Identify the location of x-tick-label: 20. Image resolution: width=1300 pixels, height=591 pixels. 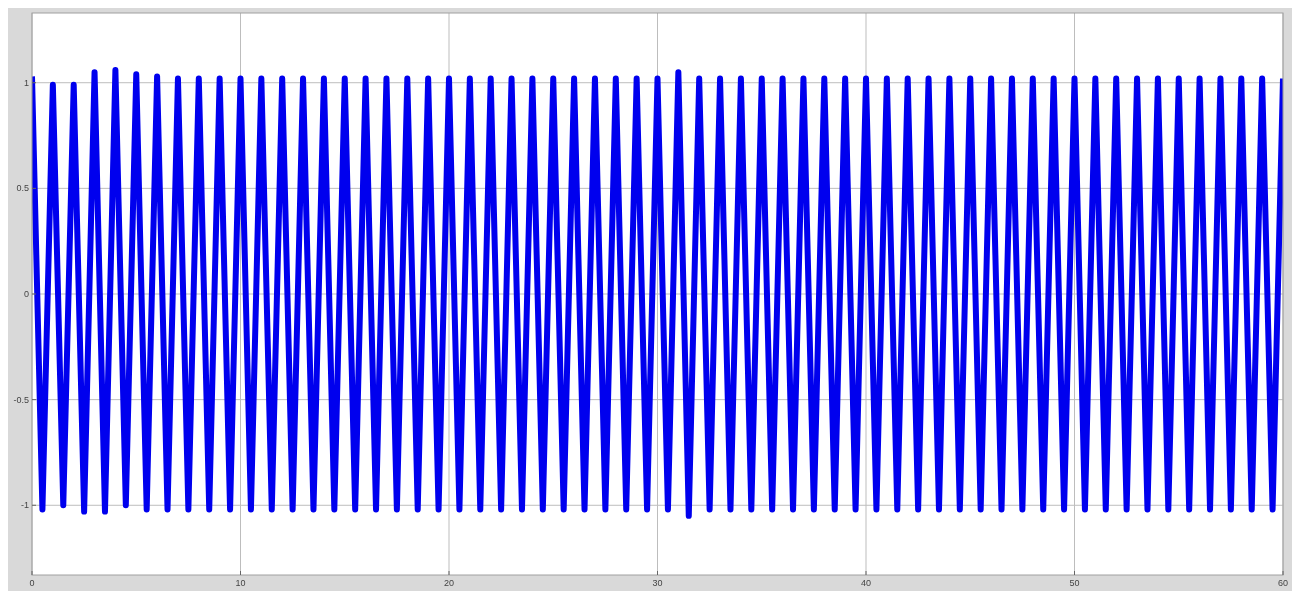
(449, 583).